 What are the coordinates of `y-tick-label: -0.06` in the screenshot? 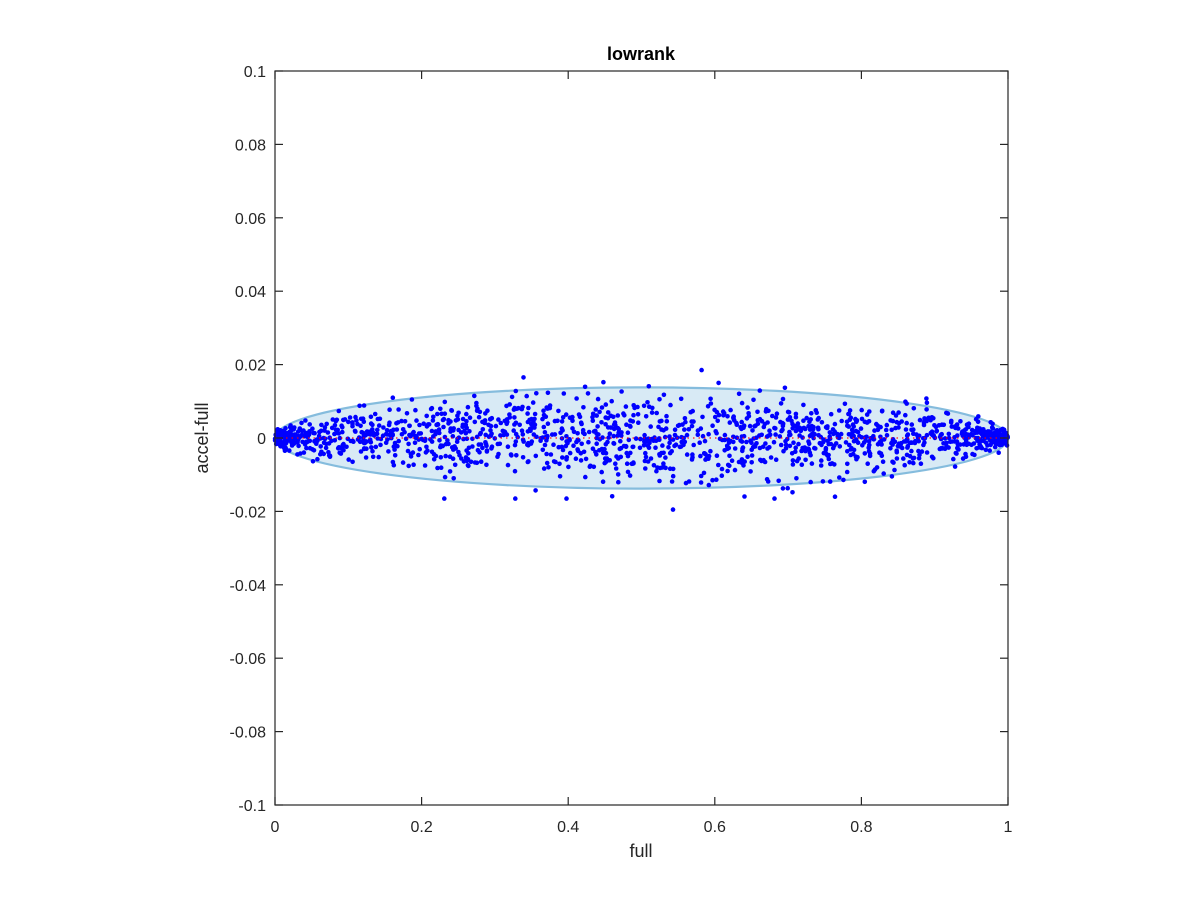 It's located at (248, 659).